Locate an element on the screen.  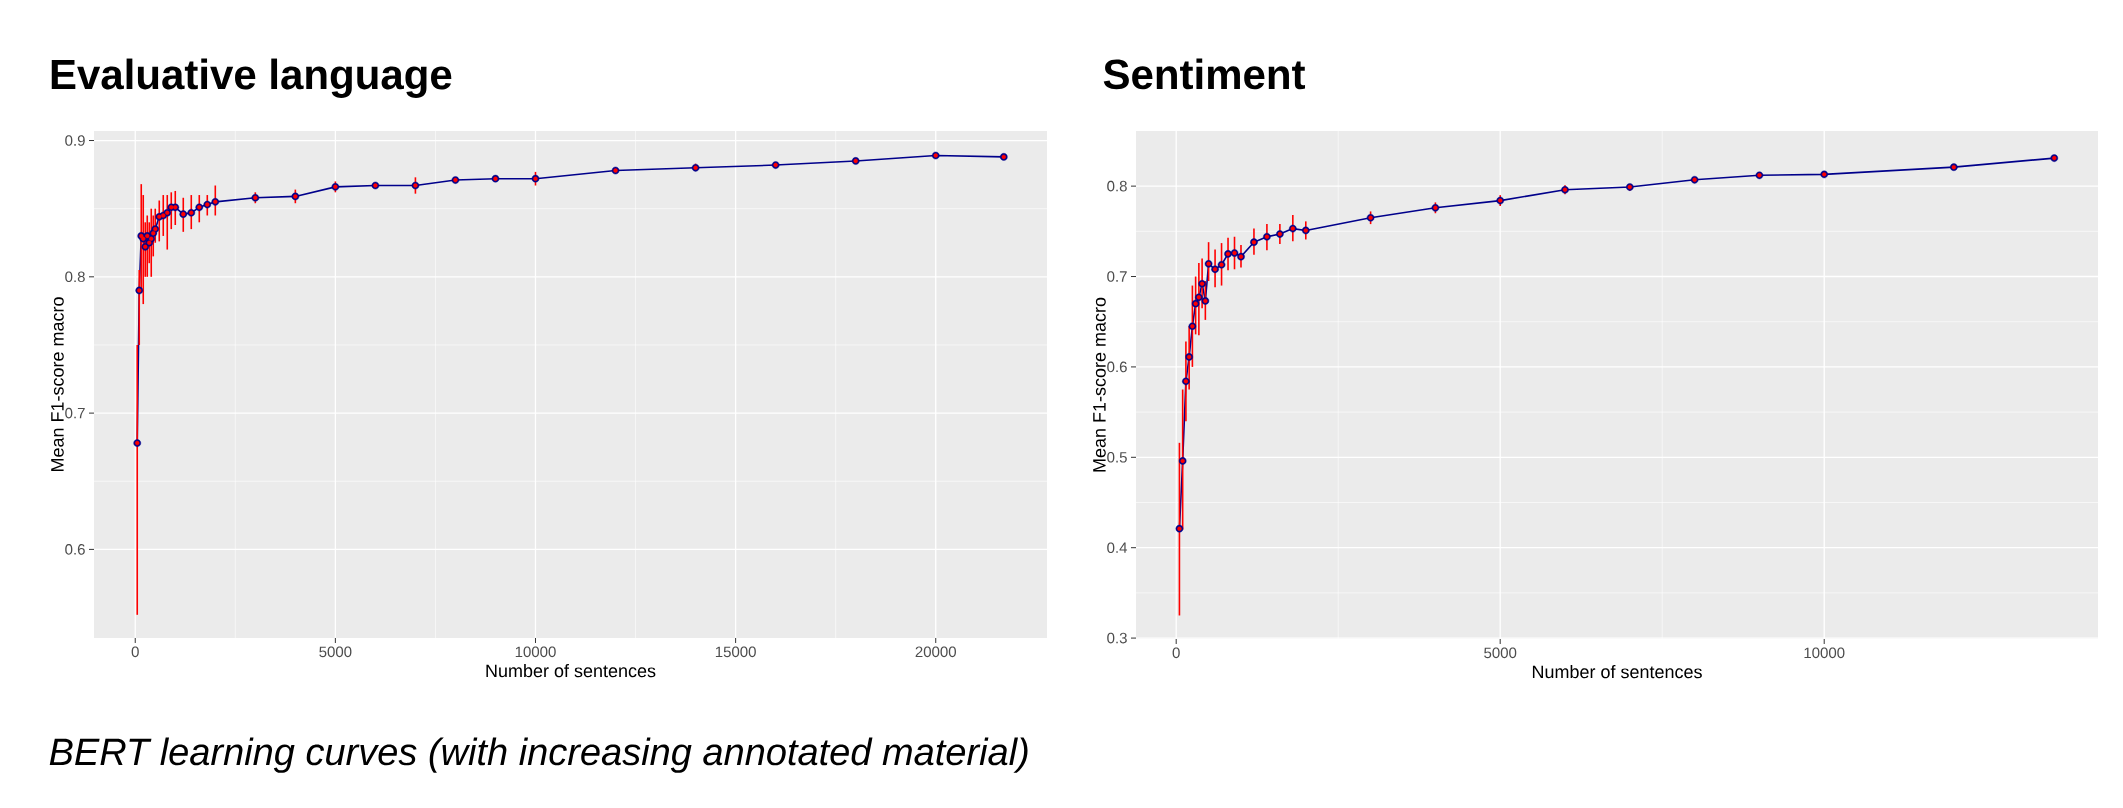
y-tick-label: 0.9 is located at coordinates (75, 140).